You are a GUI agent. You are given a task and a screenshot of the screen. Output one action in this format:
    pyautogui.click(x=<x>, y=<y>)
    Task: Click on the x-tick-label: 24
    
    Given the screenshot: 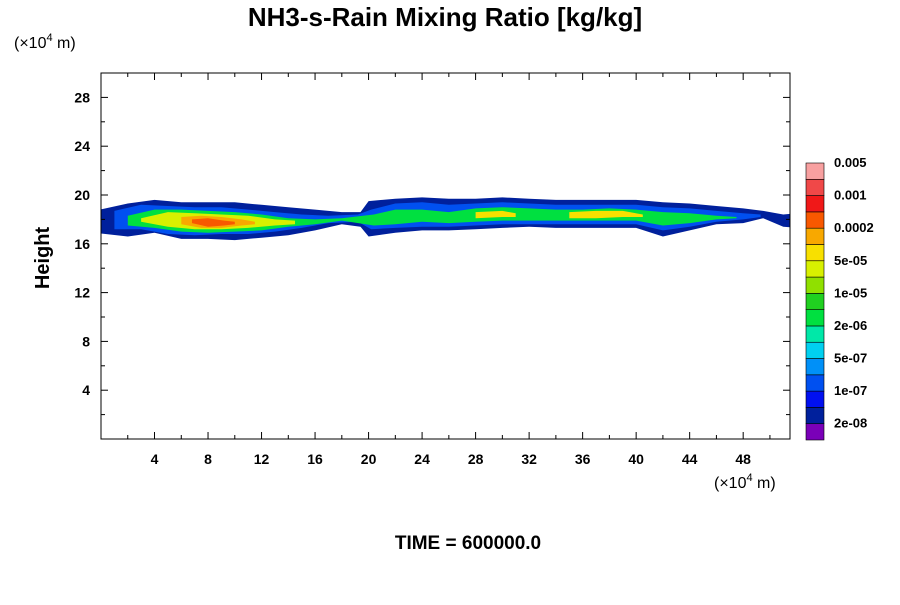 What is the action you would take?
    pyautogui.click(x=422, y=459)
    